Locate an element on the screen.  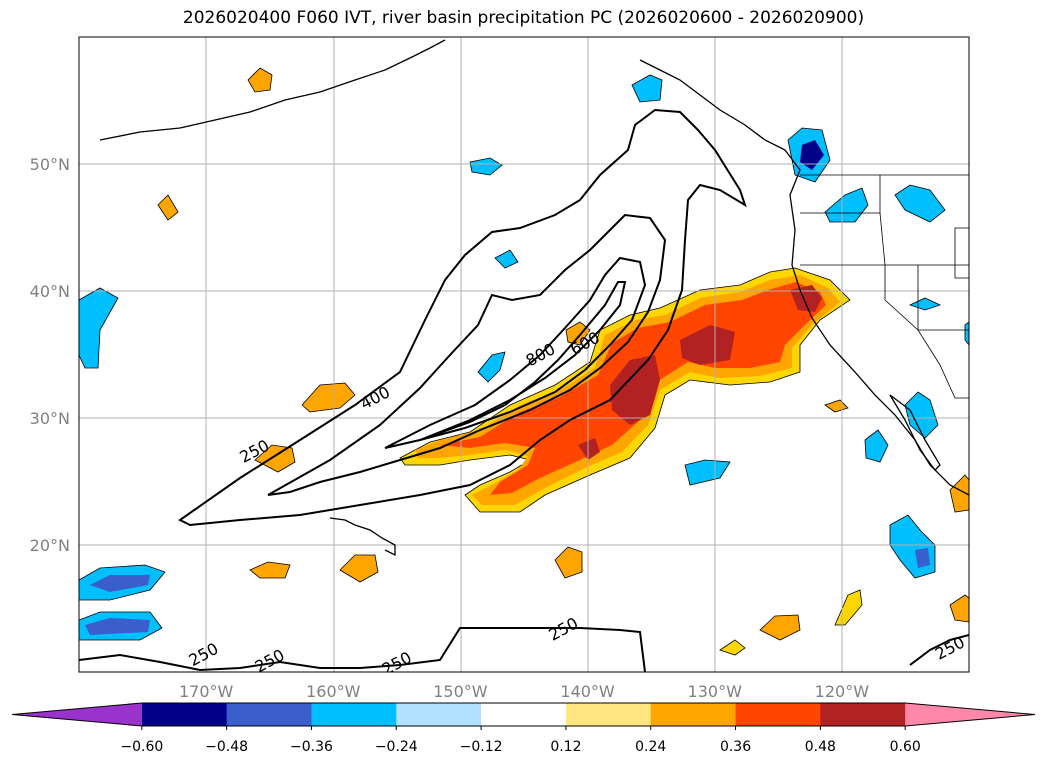
y-tick-label: 40°N is located at coordinates (50, 291).